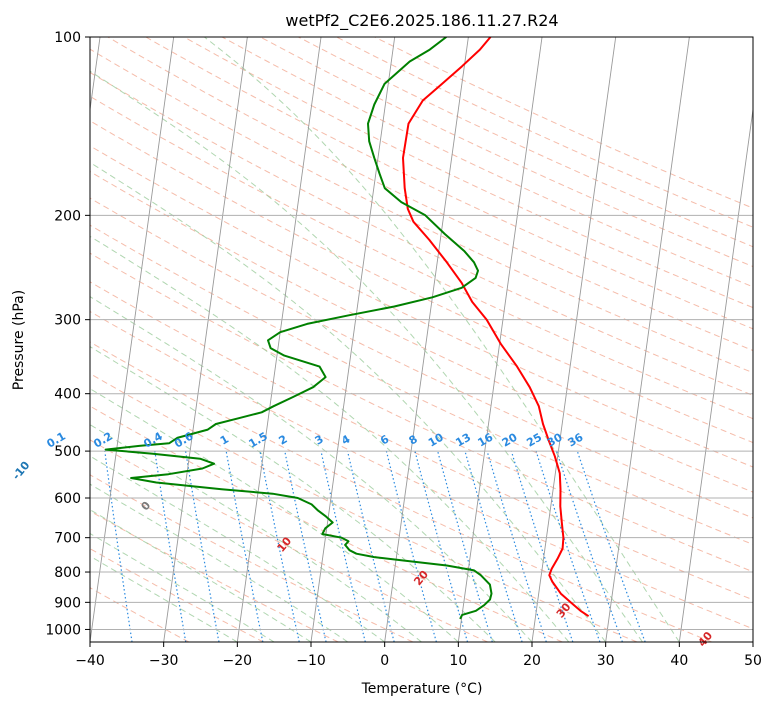  What do you see at coordinates (67, 452) in the screenshot?
I see `y-tick-label: 500` at bounding box center [67, 452].